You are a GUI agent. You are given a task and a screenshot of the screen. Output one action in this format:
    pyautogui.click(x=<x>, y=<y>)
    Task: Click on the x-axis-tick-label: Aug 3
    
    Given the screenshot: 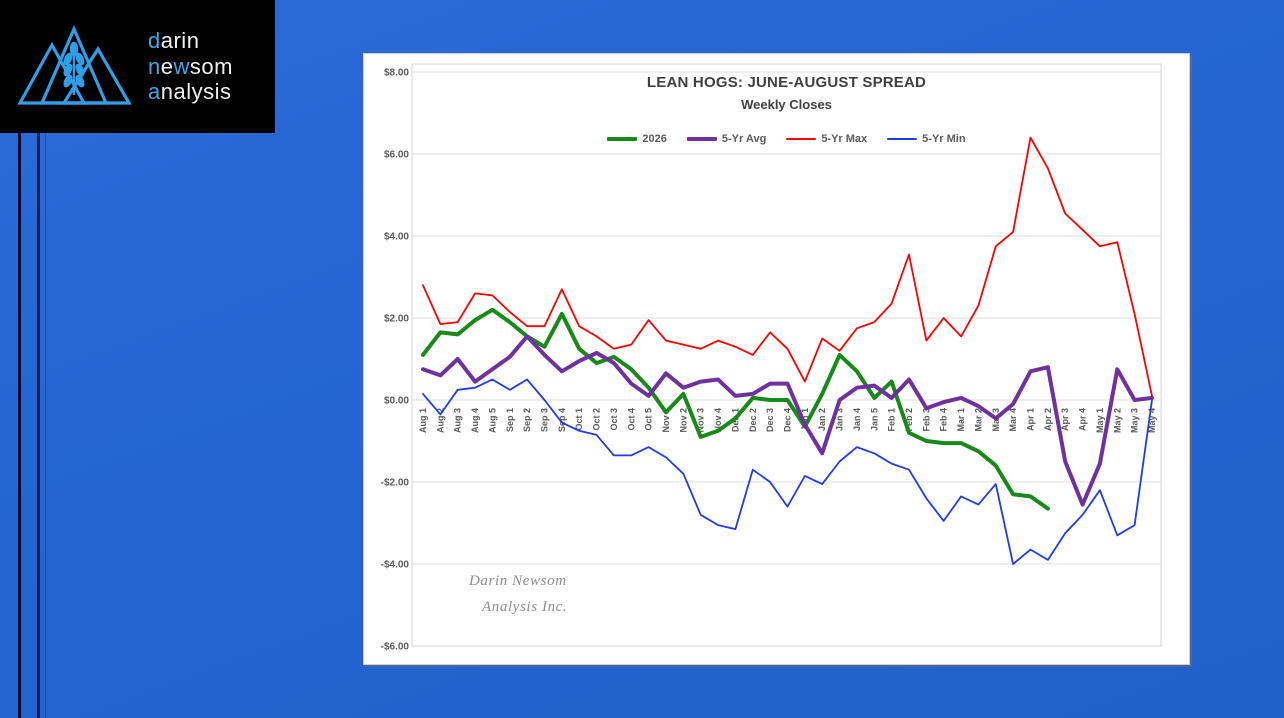 What is the action you would take?
    pyautogui.click(x=458, y=420)
    